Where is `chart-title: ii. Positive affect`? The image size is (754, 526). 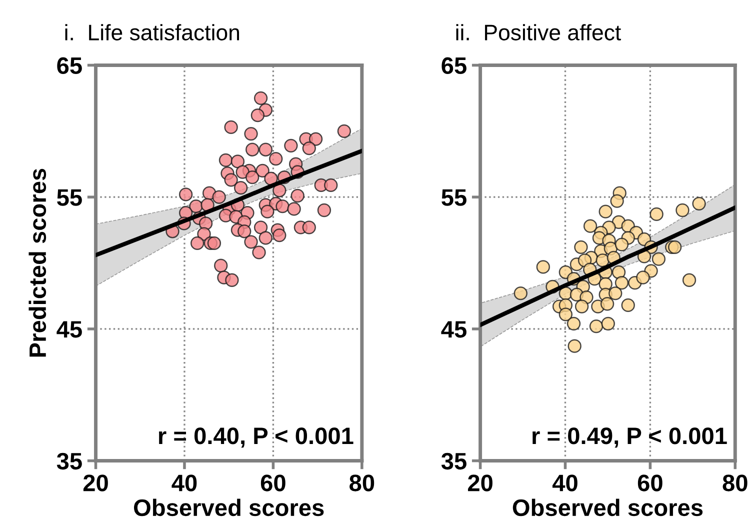
chart-title: ii. Positive affect is located at coordinates (538, 32).